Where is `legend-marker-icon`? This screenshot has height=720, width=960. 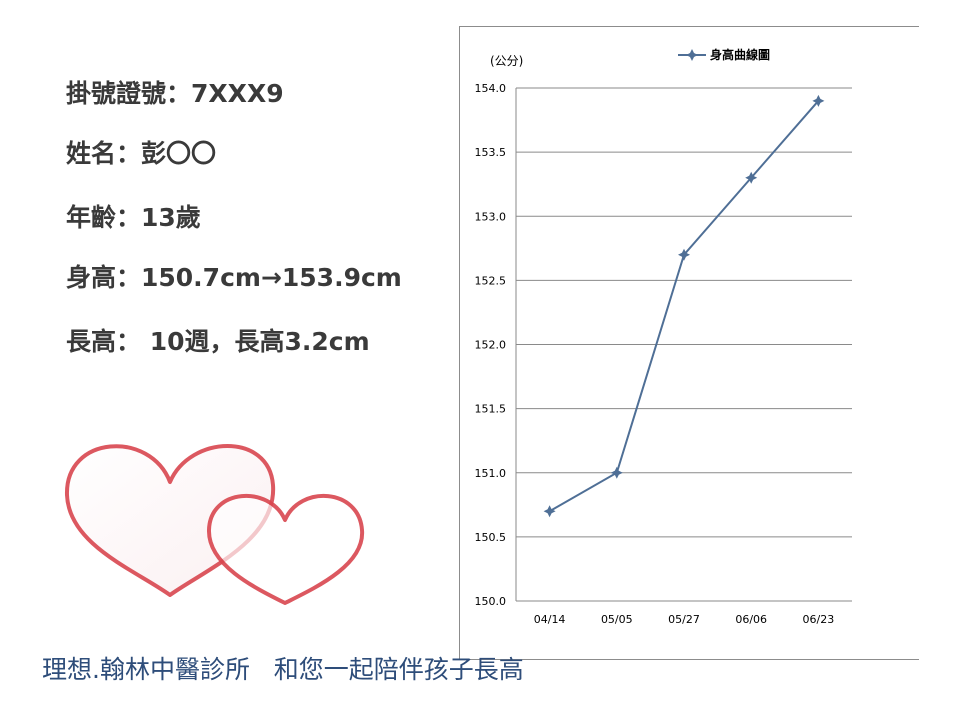
legend-marker-icon is located at coordinates (692, 55).